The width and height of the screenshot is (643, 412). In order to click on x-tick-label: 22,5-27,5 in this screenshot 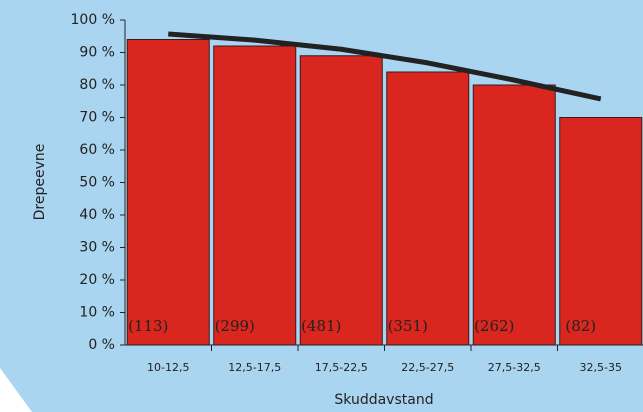, I will do `click(427, 367)`.